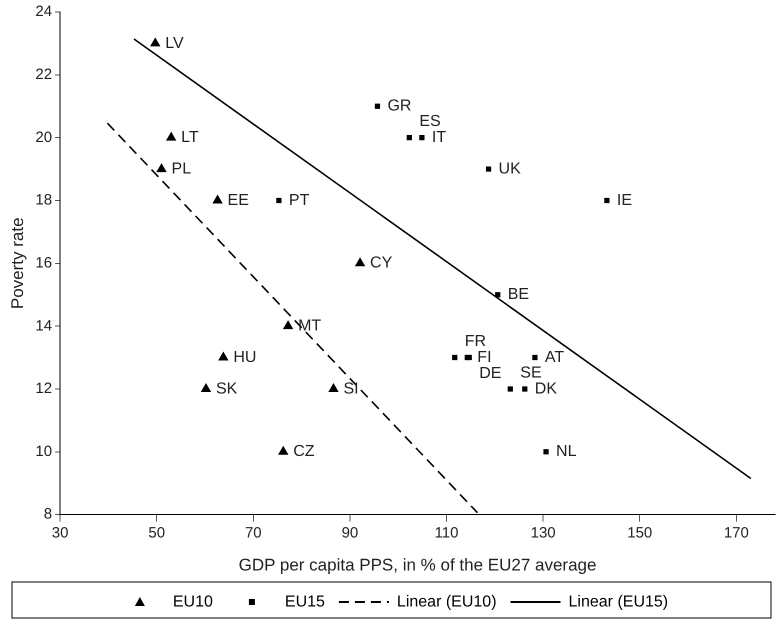 The height and width of the screenshot is (626, 781). Describe the element at coordinates (351, 389) in the screenshot. I see `data-label: SI` at that location.